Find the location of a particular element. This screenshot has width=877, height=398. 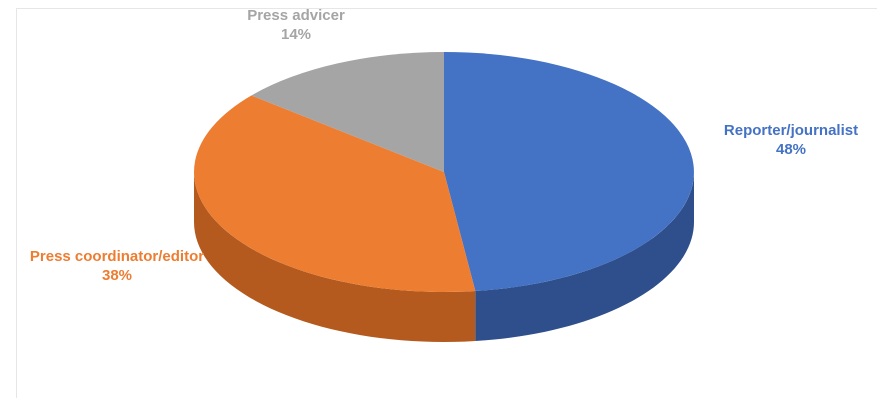

data-label-percent: 38% is located at coordinates (117, 275).